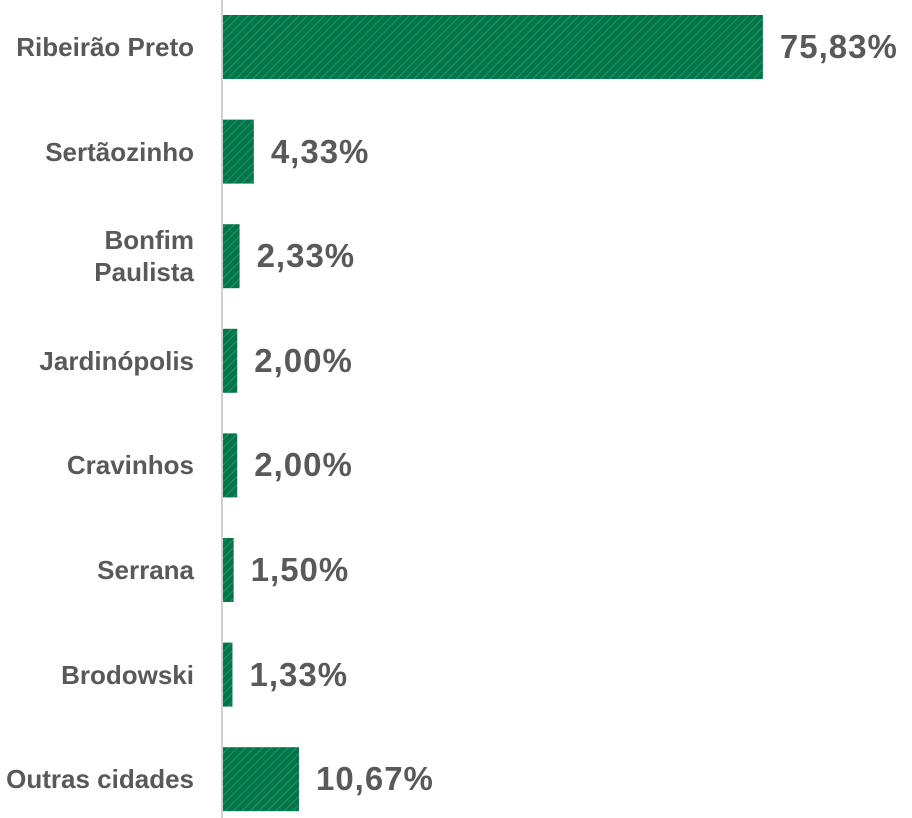 Image resolution: width=912 pixels, height=818 pixels. Describe the element at coordinates (100, 779) in the screenshot. I see `category-label: Outras cidades` at that location.